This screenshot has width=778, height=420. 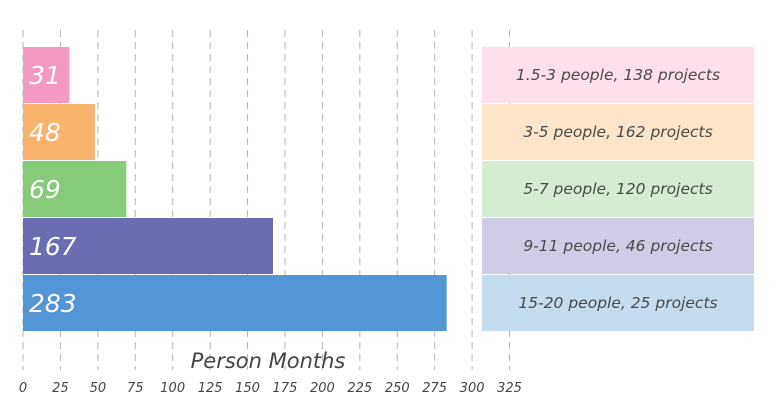 I want to click on x-axis-title: Person Months, so click(x=268, y=361).